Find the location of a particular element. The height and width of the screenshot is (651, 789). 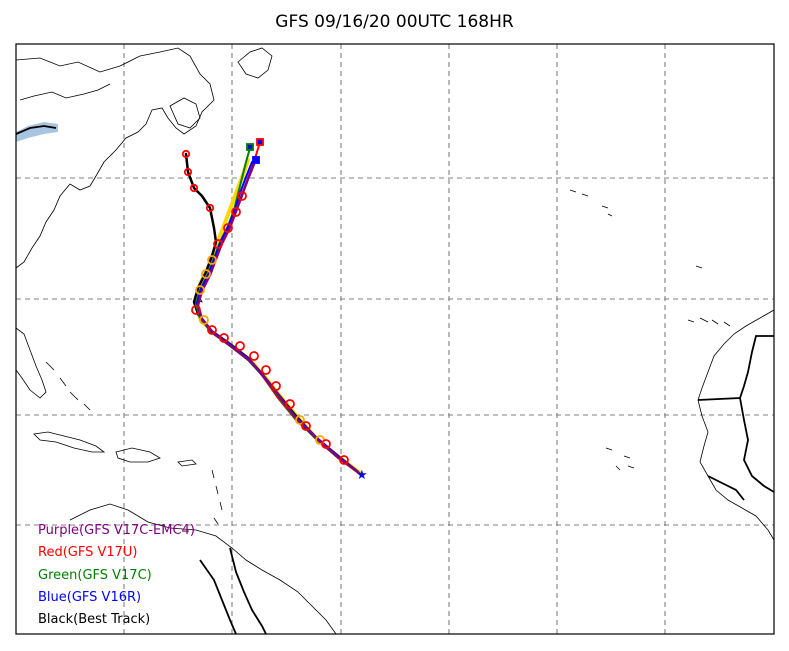

legend-entry-green: Green(GFS V17C) is located at coordinates (95, 575).